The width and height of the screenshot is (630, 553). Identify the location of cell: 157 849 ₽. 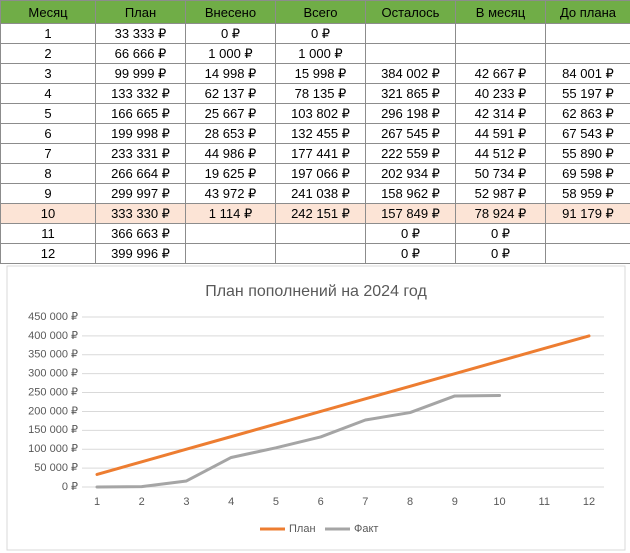
(410, 213).